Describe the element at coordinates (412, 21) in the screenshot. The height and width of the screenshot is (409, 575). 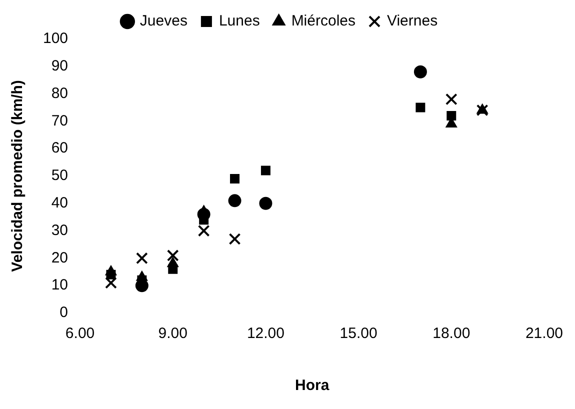
I see `legend-label: Viernes` at that location.